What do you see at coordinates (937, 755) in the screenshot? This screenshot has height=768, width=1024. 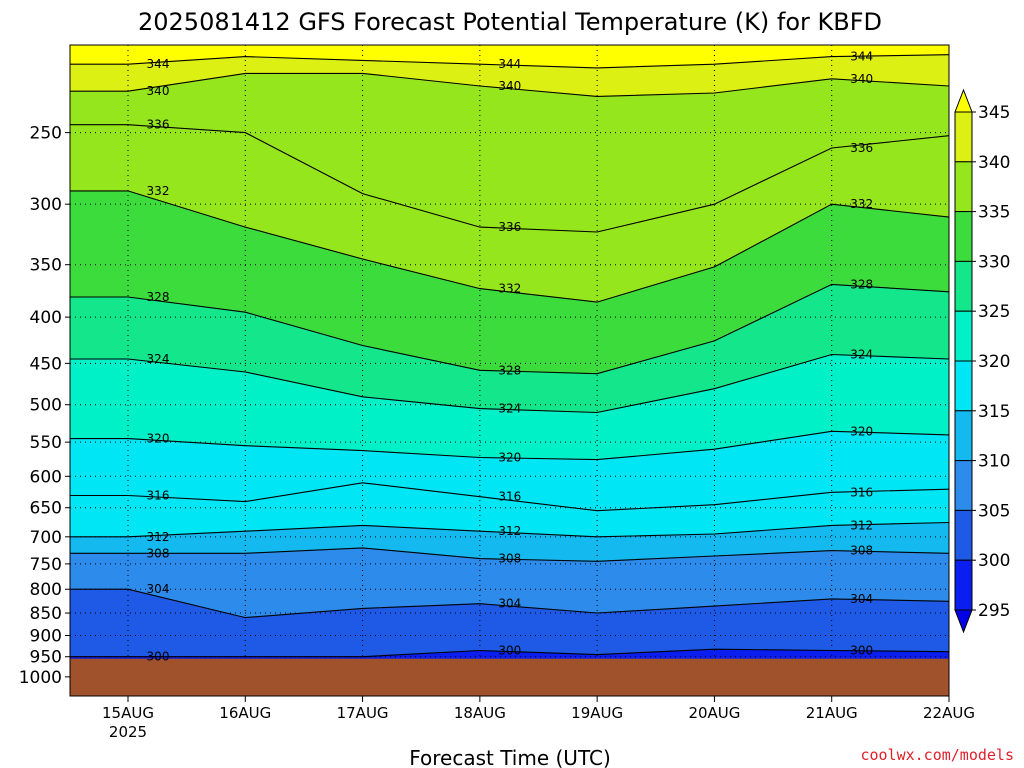 I see `credit-text: coolwx.com/models` at bounding box center [937, 755].